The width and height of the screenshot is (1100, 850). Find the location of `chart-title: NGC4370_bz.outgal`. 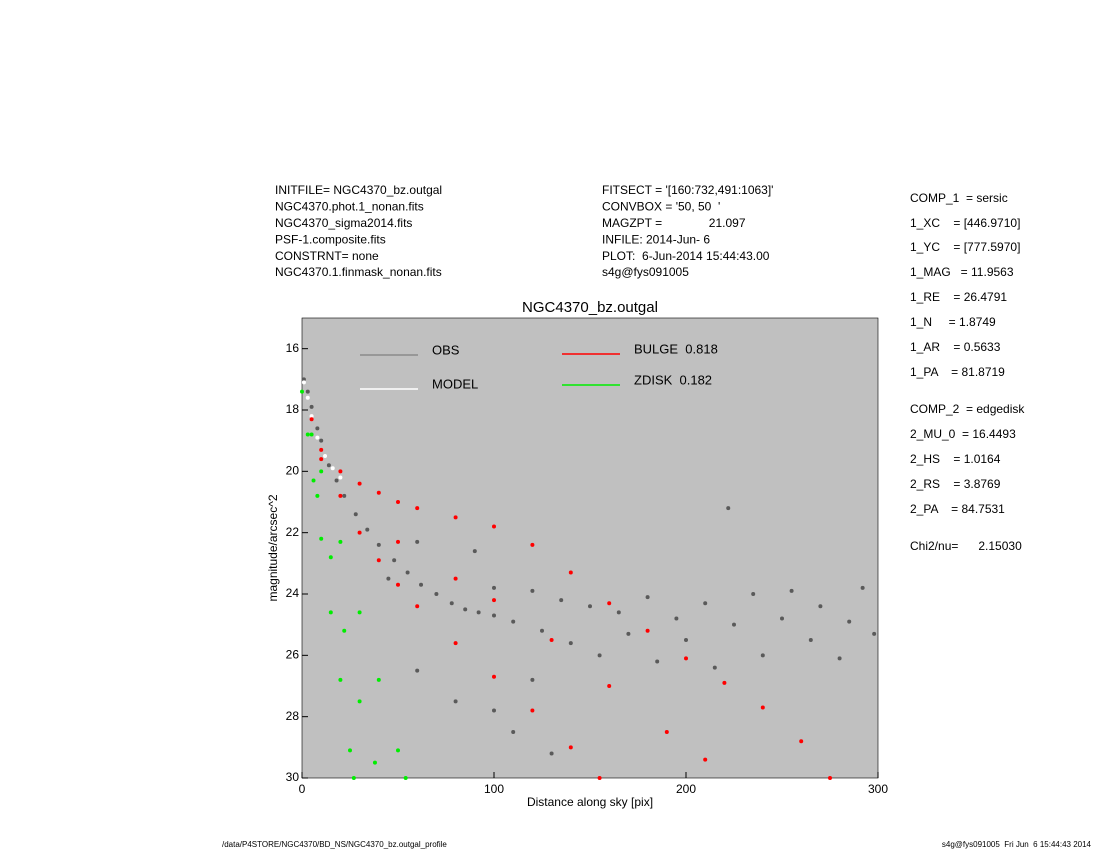

chart-title: NGC4370_bz.outgal is located at coordinates (590, 307).